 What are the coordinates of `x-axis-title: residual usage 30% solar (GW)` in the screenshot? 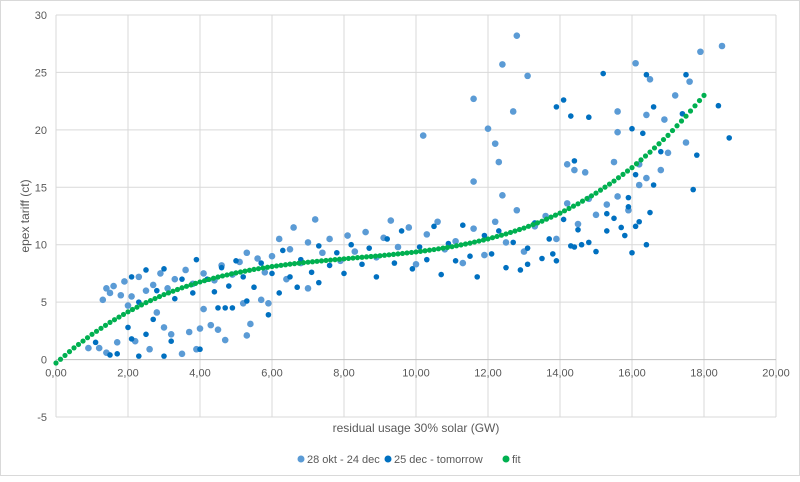 It's located at (416, 428).